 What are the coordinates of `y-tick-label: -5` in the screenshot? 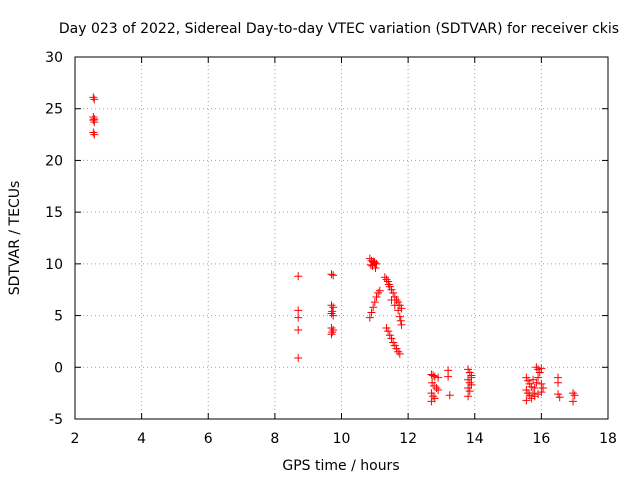 It's located at (56, 420).